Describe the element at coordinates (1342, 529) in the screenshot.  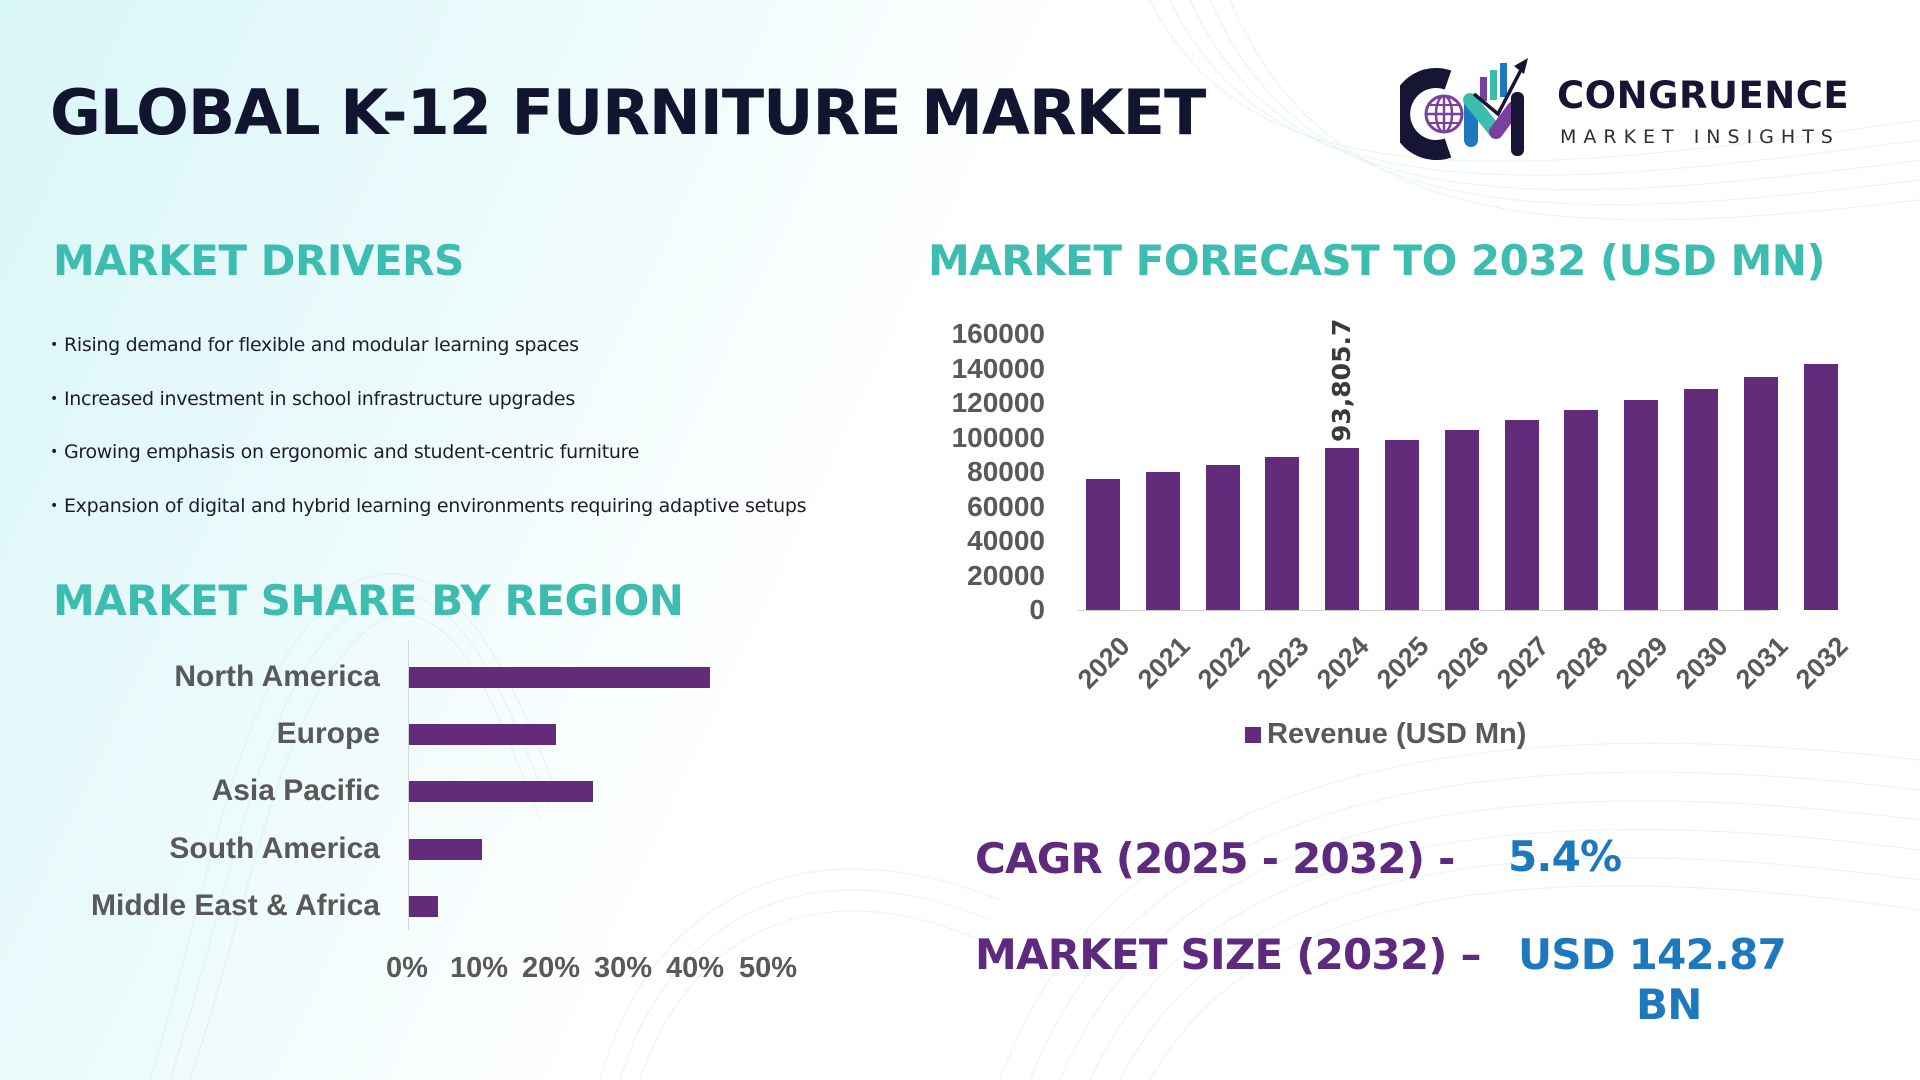
I see `forecast-bar-2024` at that location.